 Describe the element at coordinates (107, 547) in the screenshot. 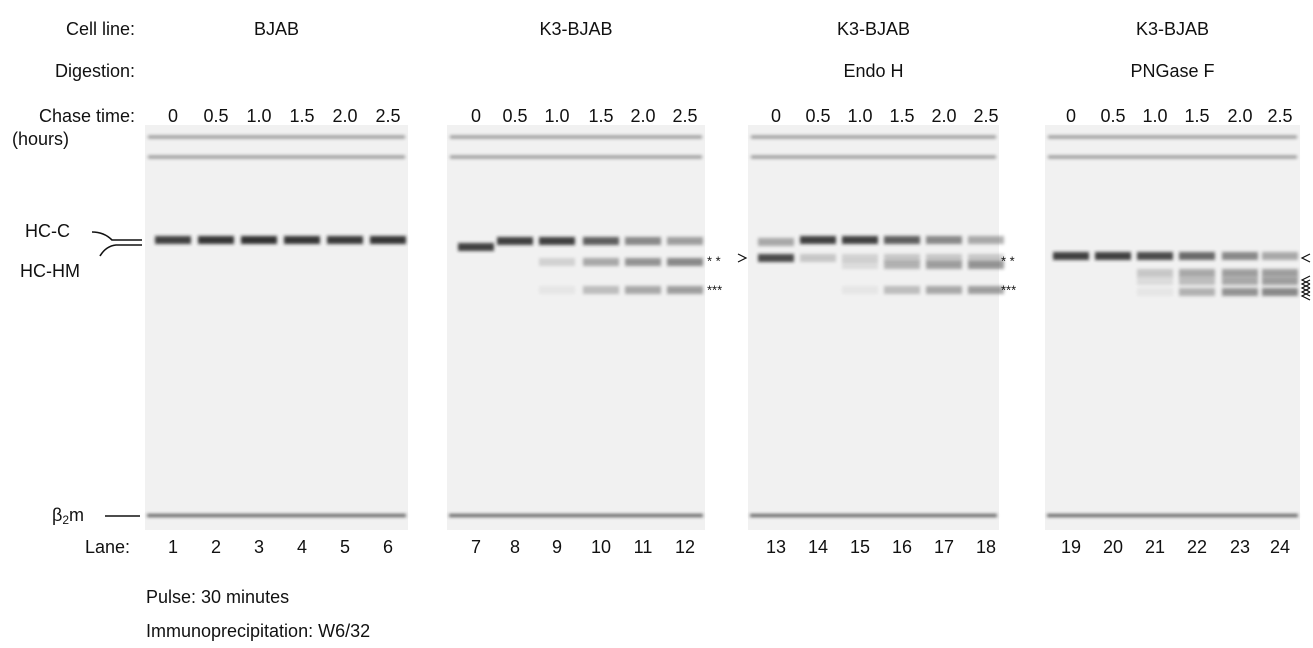

I see `row-label: Lane:` at that location.